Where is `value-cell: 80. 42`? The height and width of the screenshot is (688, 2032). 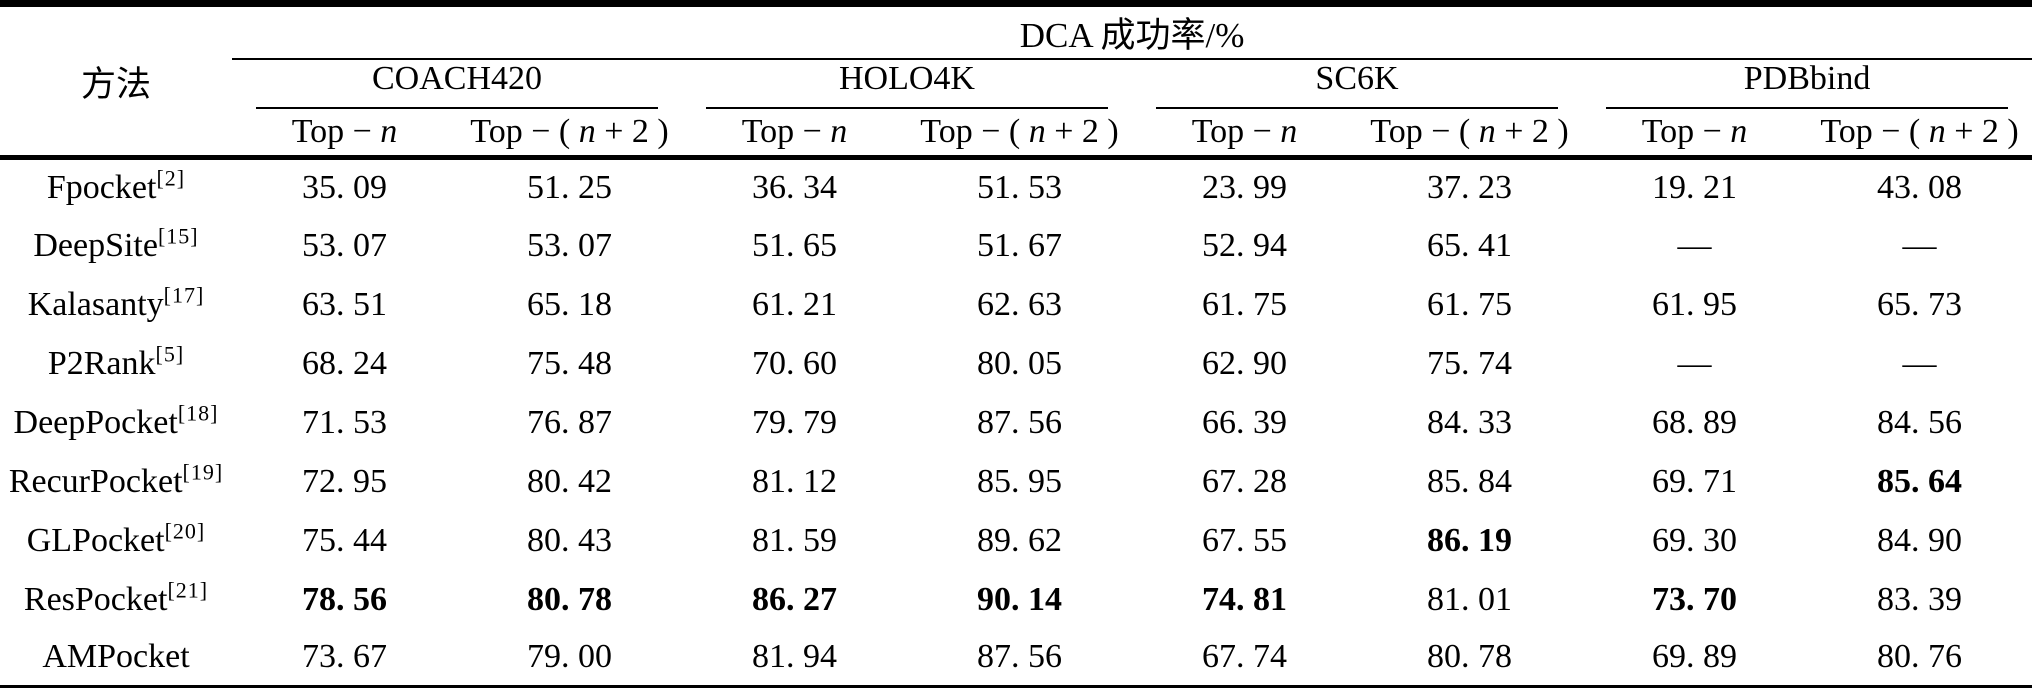 value-cell: 80. 42 is located at coordinates (569, 481).